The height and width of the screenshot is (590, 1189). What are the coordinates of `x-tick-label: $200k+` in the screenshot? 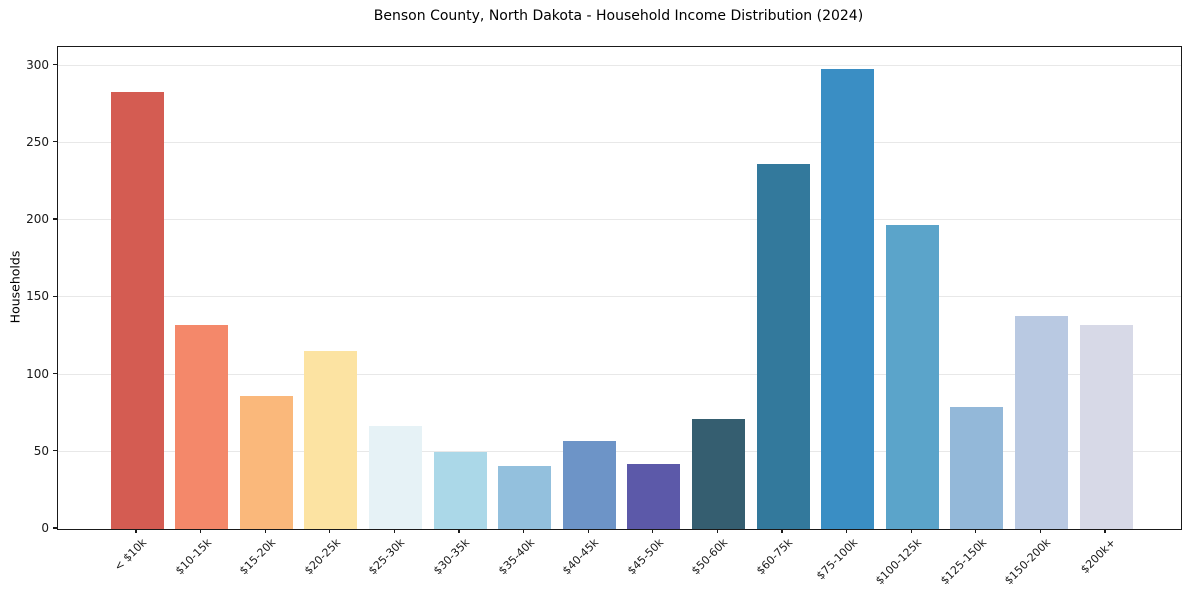 It's located at (1098, 556).